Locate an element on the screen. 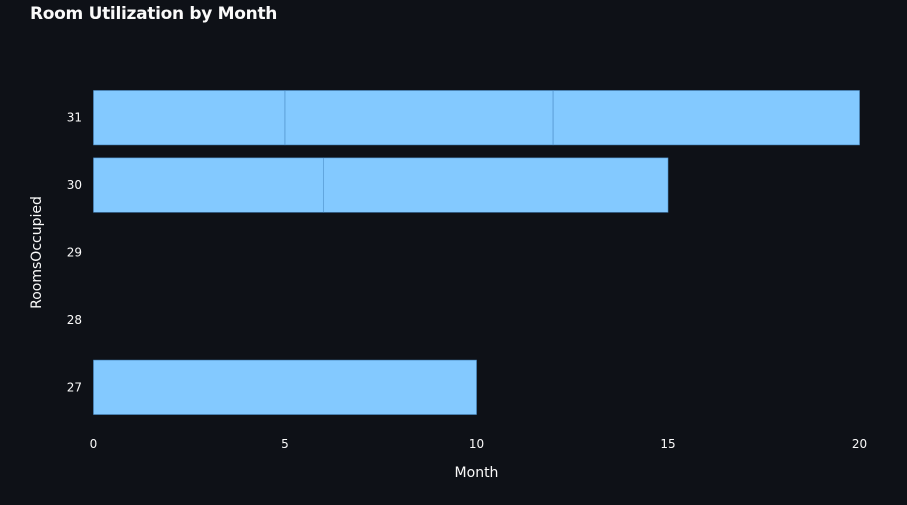 This screenshot has height=505, width=907. x-tick-label: 10 is located at coordinates (476, 444).